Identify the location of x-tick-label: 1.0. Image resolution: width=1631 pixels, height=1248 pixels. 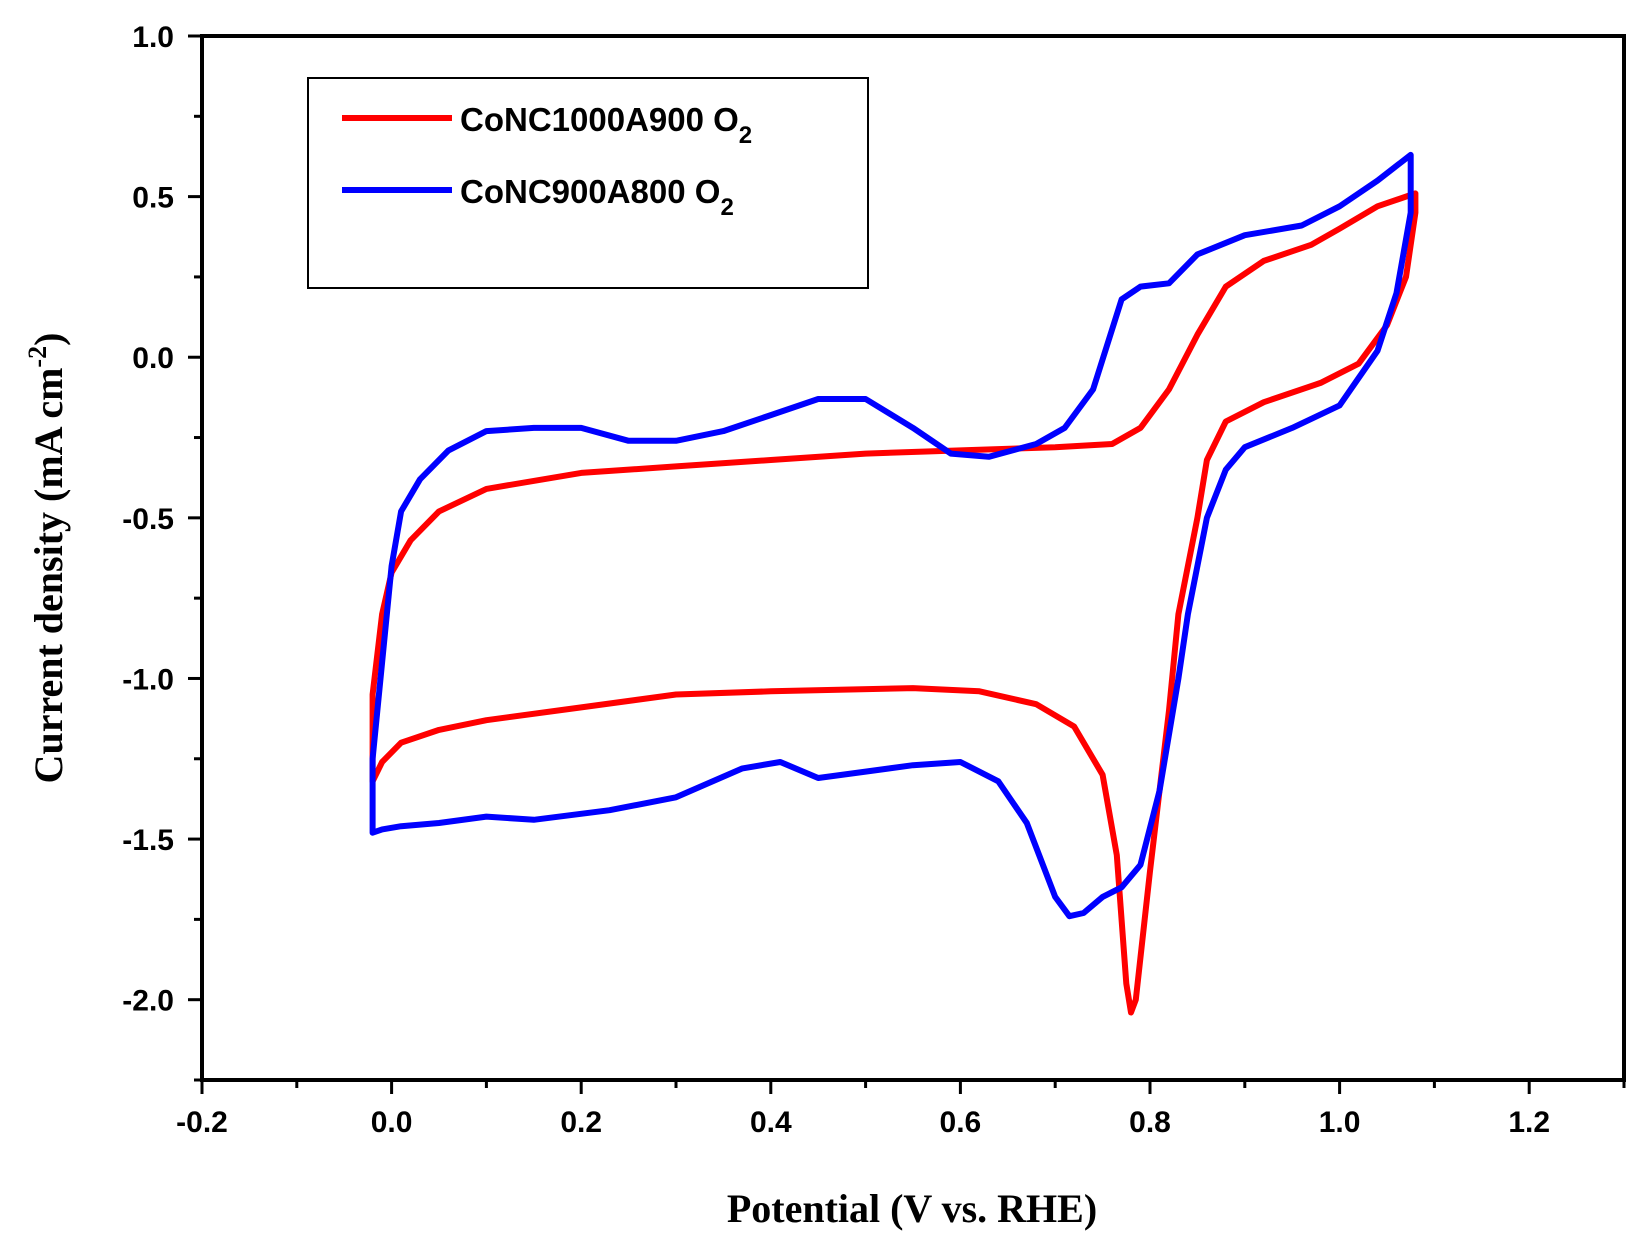
(1340, 1122).